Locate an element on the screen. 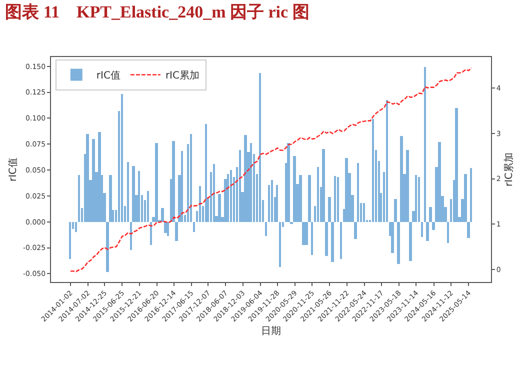 The image size is (524, 376). chart-title: 图表 11 KPT_Elastic_240_m 因子 ric 图 is located at coordinates (157, 12).